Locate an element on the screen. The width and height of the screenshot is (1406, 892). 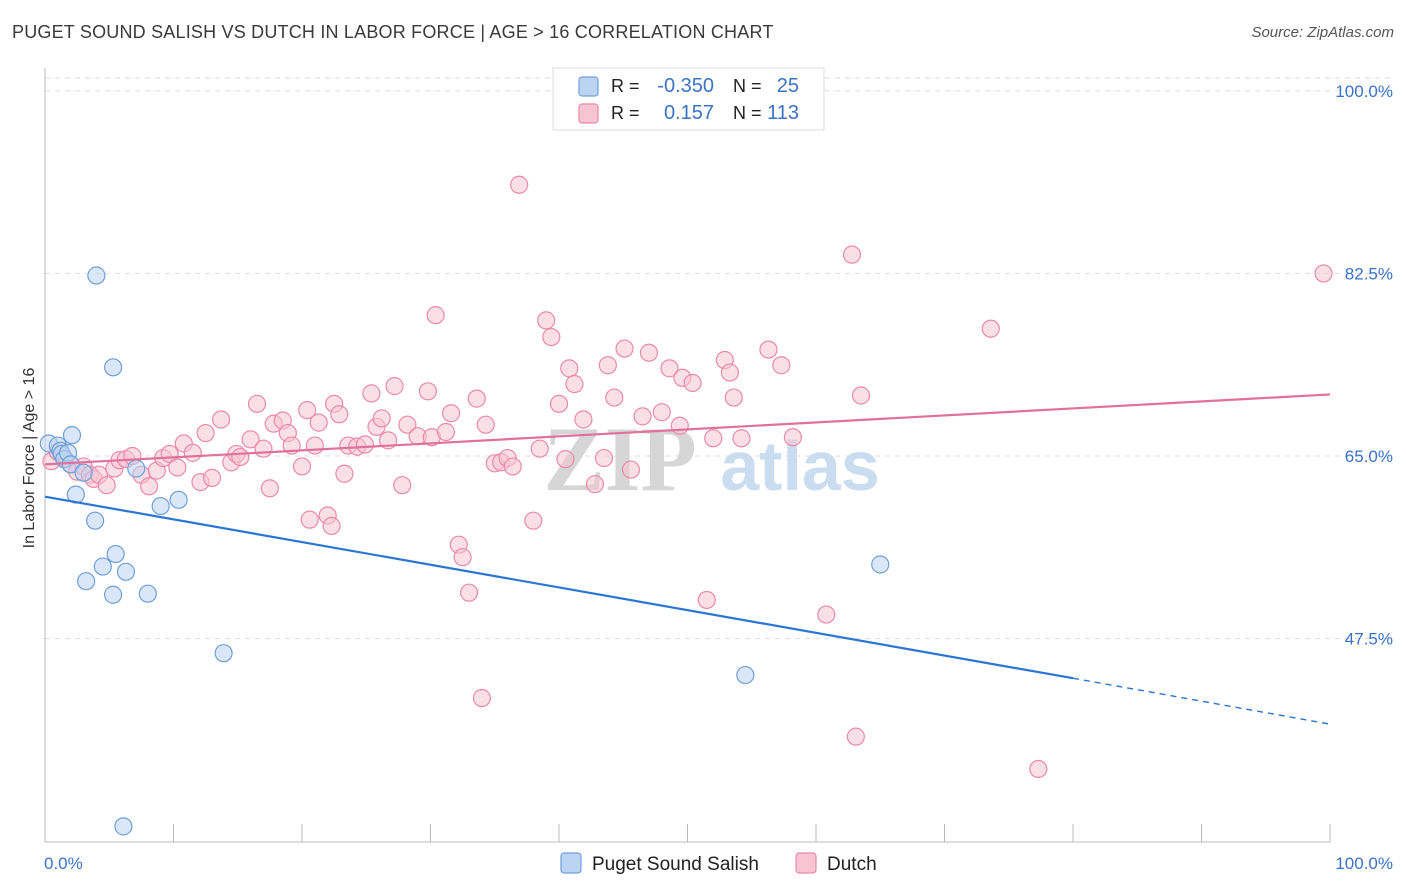
y-axis-label: In Labor Force | Age > 16 is located at coordinates (29, 458).